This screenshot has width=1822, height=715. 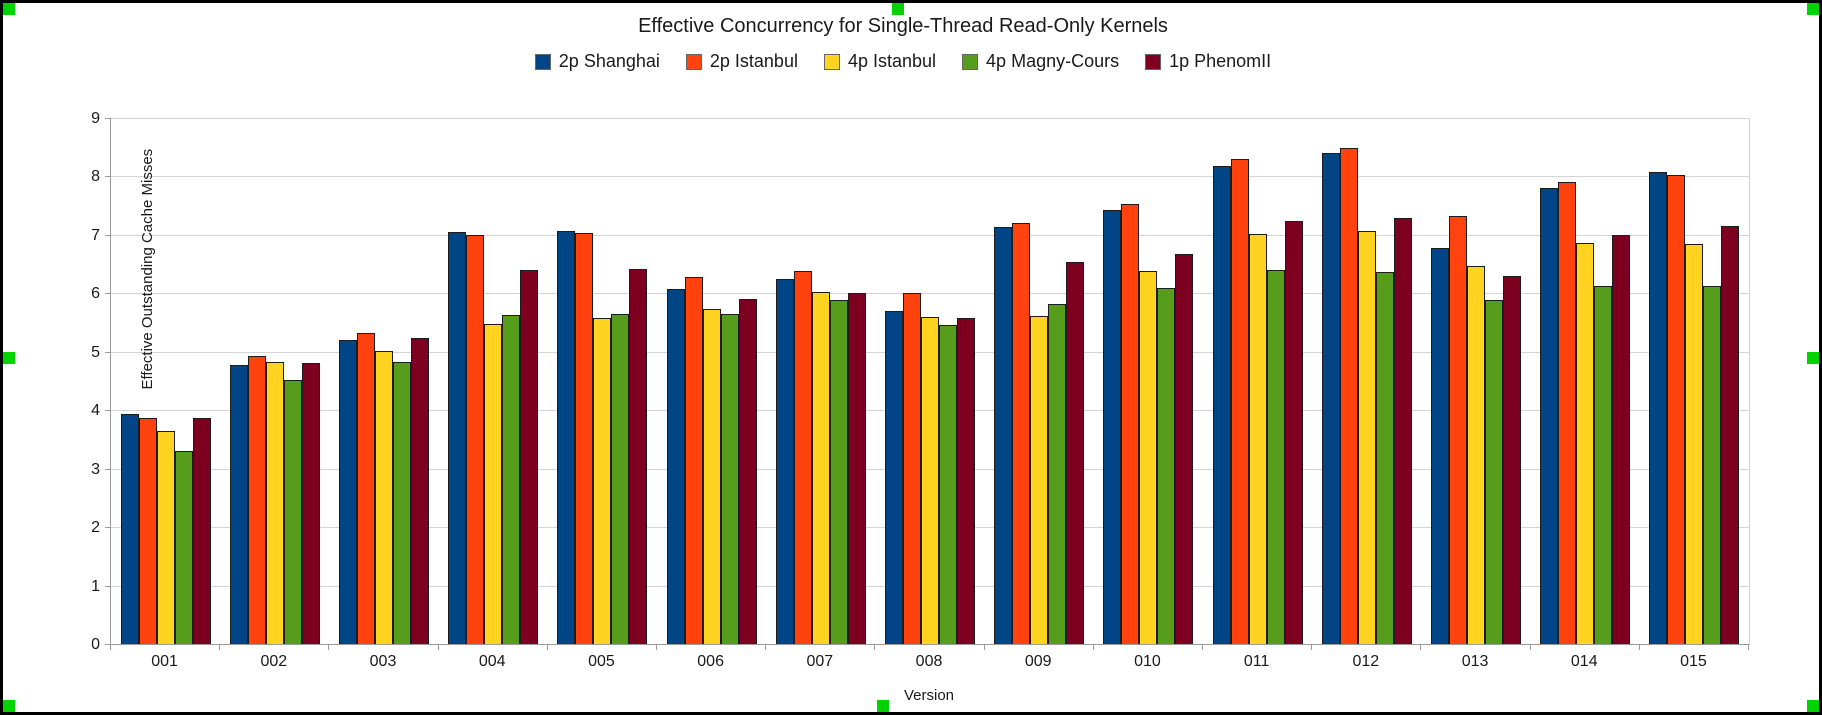 What do you see at coordinates (9, 9) in the screenshot?
I see `selection-handle-top-left` at bounding box center [9, 9].